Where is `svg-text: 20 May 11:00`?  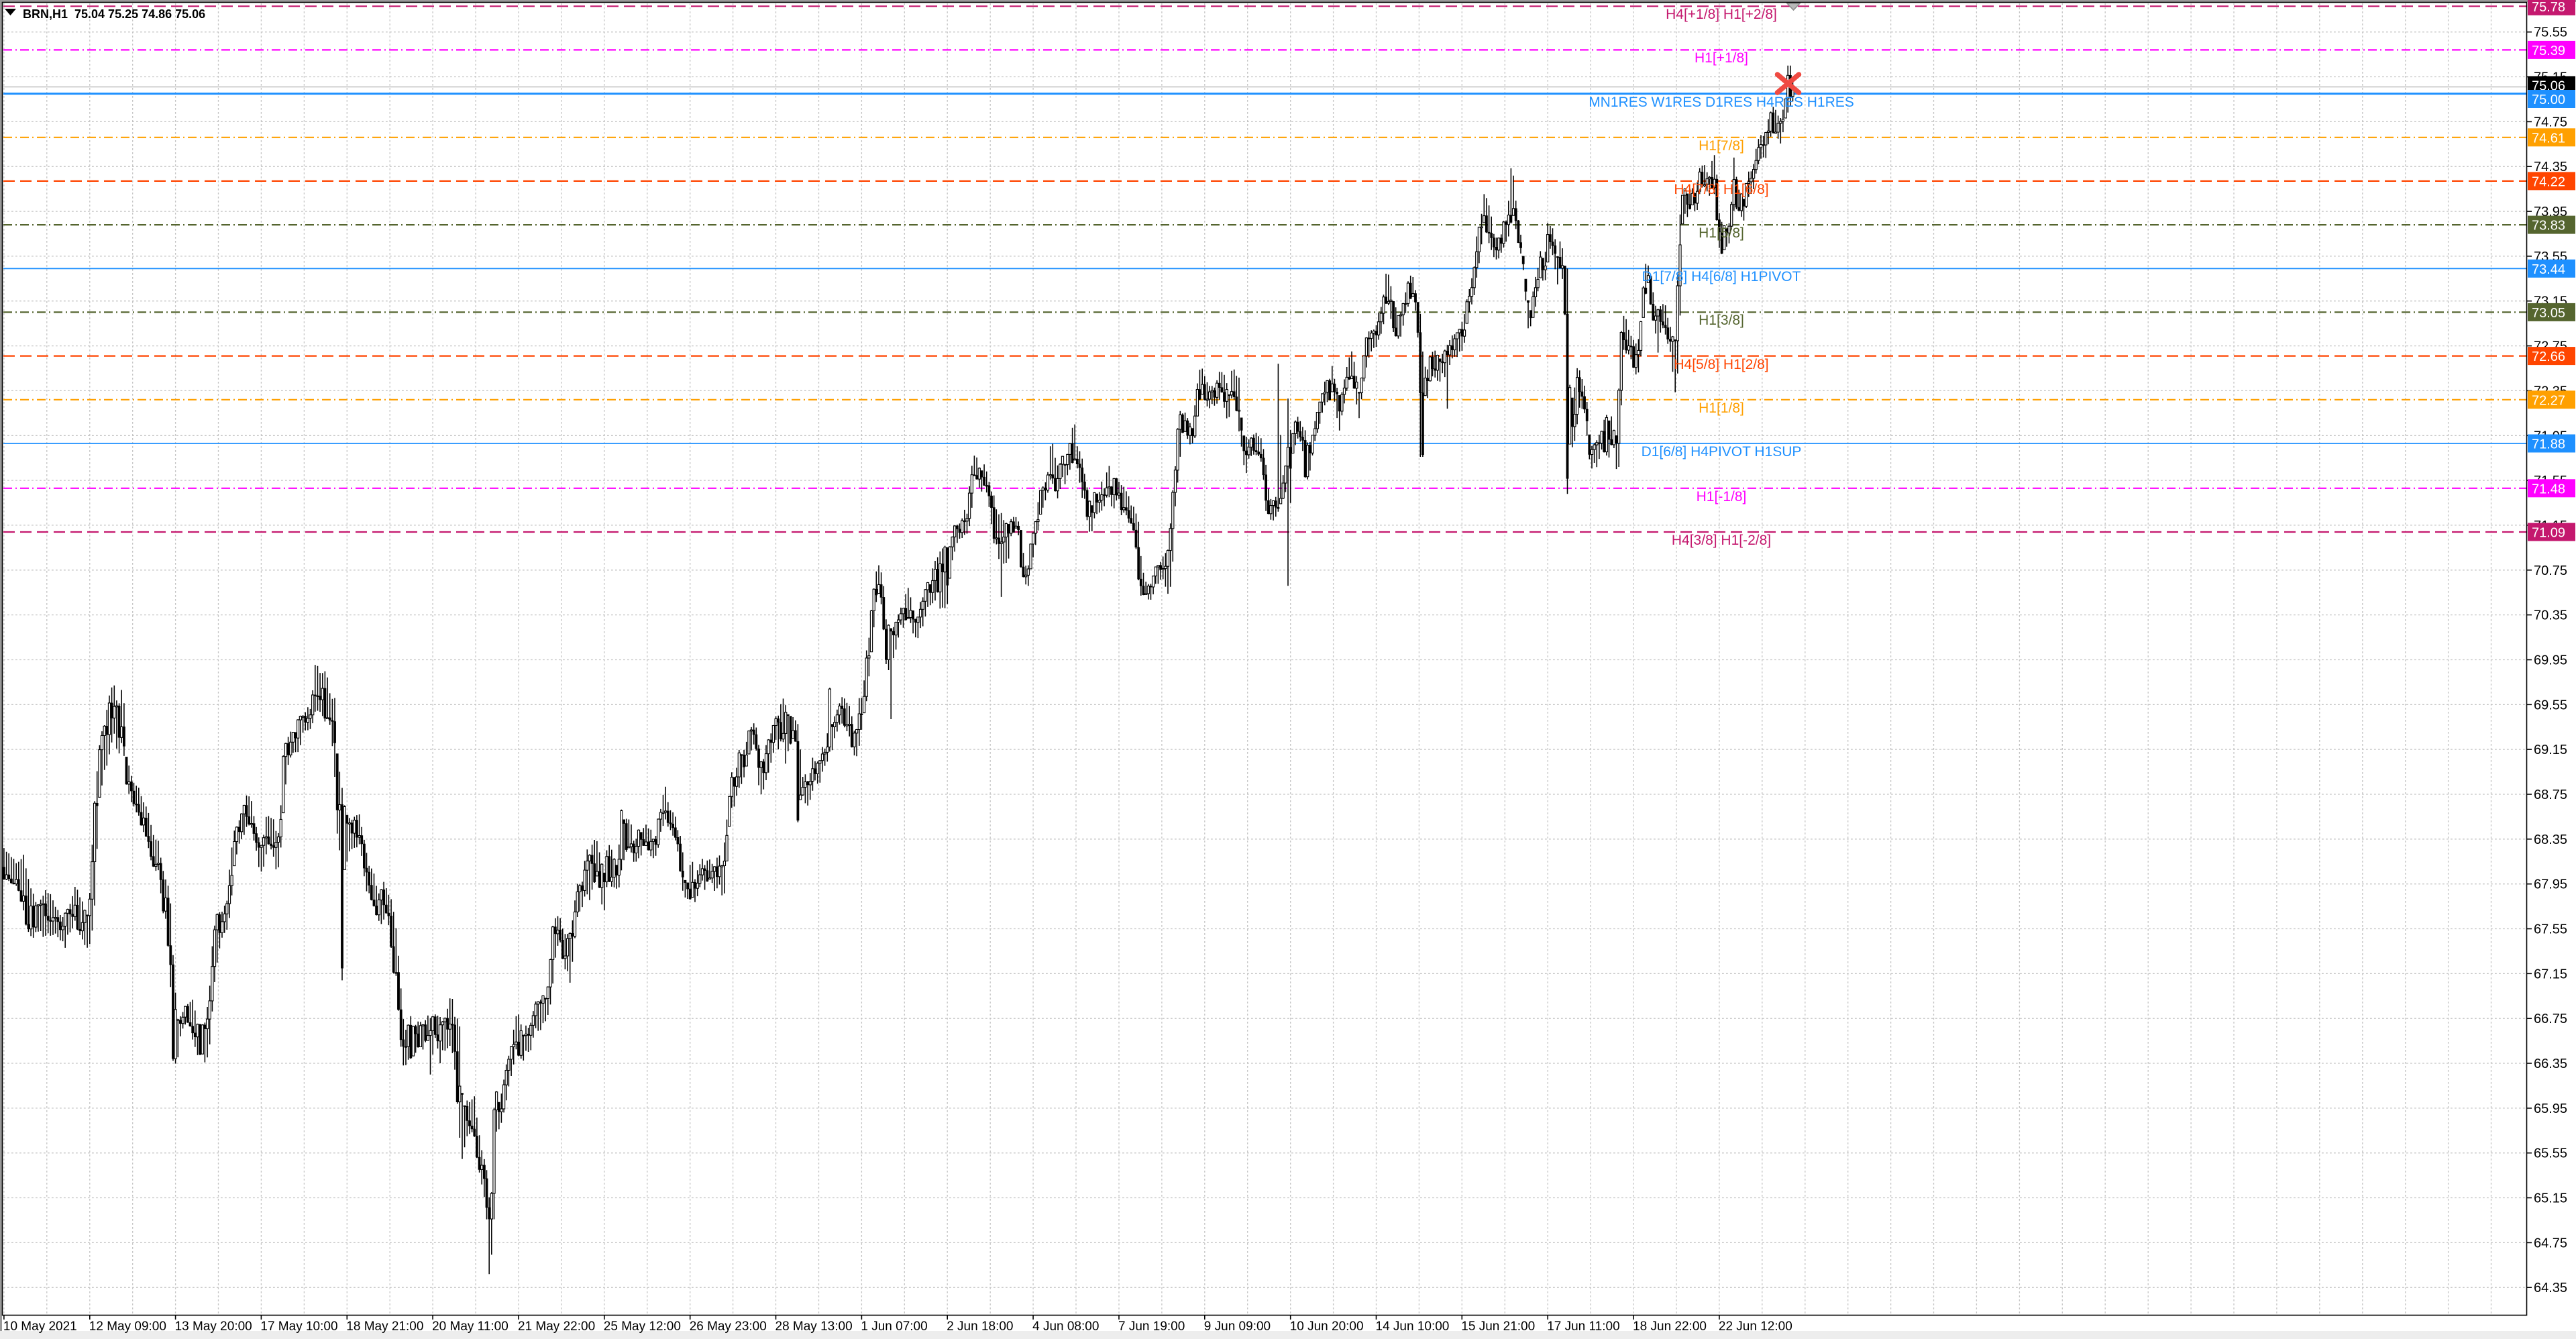
svg-text: 20 May 11:00 is located at coordinates (470, 1327).